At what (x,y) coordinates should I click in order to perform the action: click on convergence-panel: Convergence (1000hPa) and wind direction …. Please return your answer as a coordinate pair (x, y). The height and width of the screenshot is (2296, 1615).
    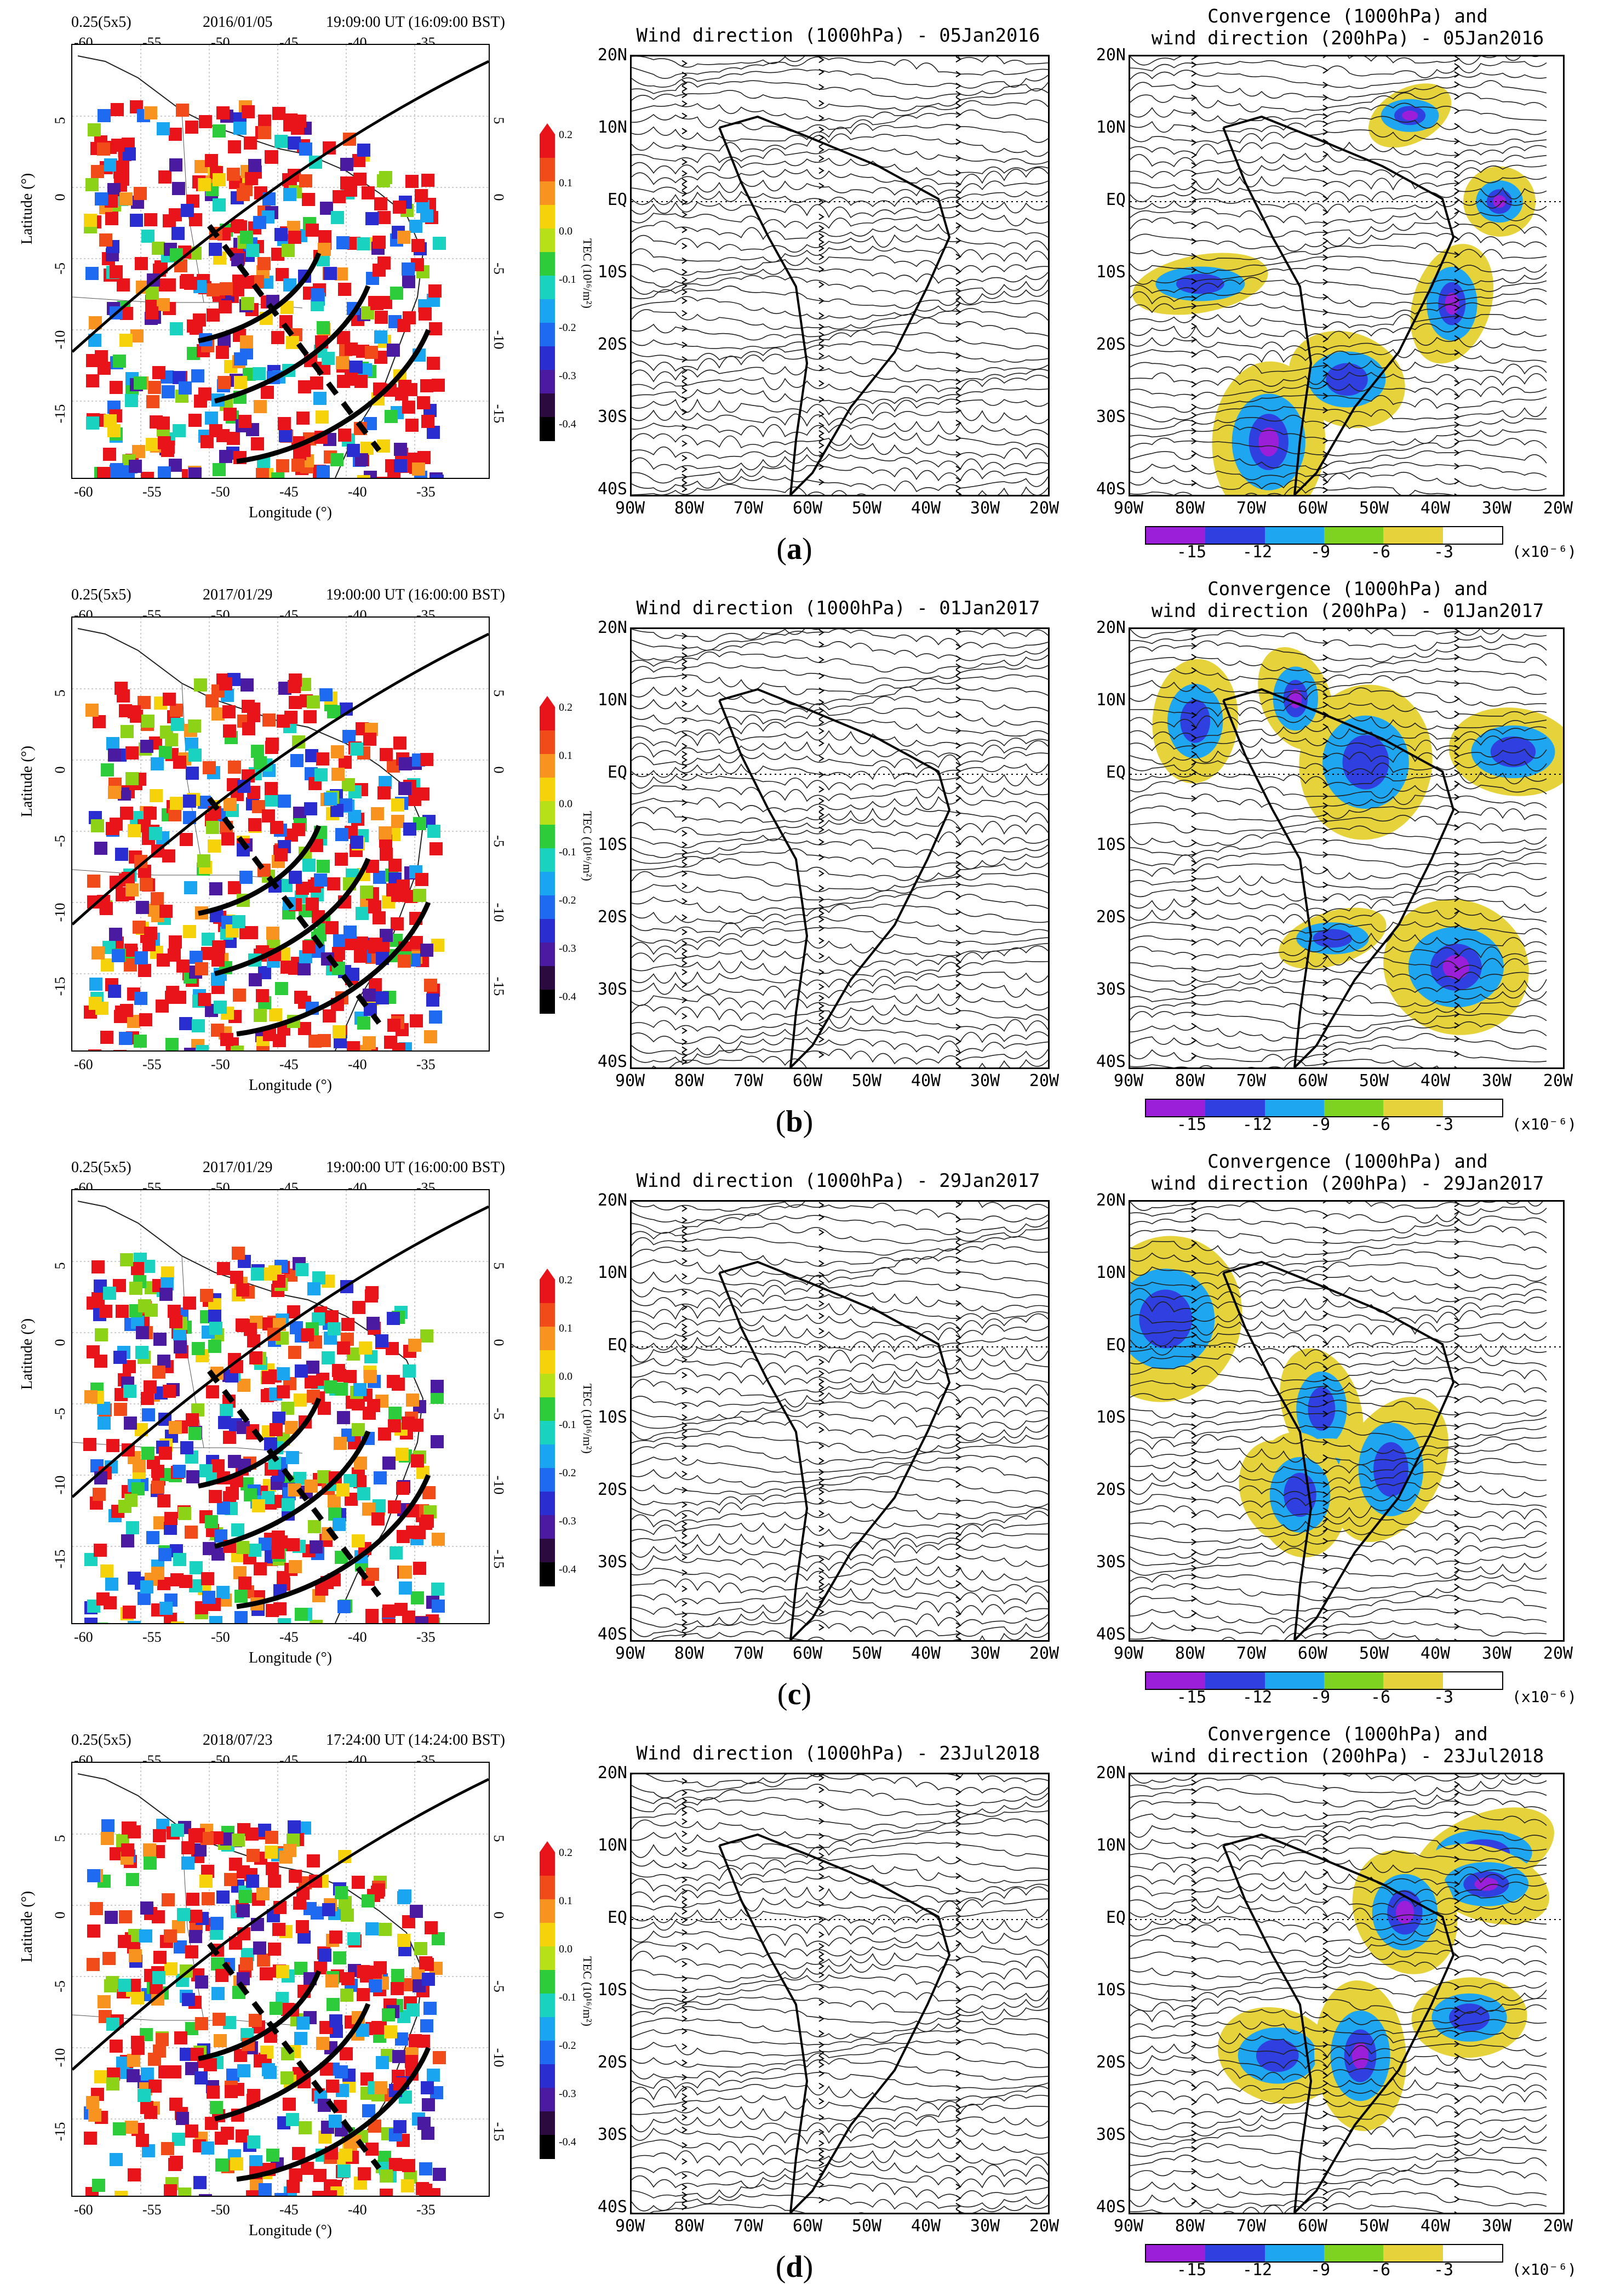
    Looking at the image, I should click on (1344, 1433).